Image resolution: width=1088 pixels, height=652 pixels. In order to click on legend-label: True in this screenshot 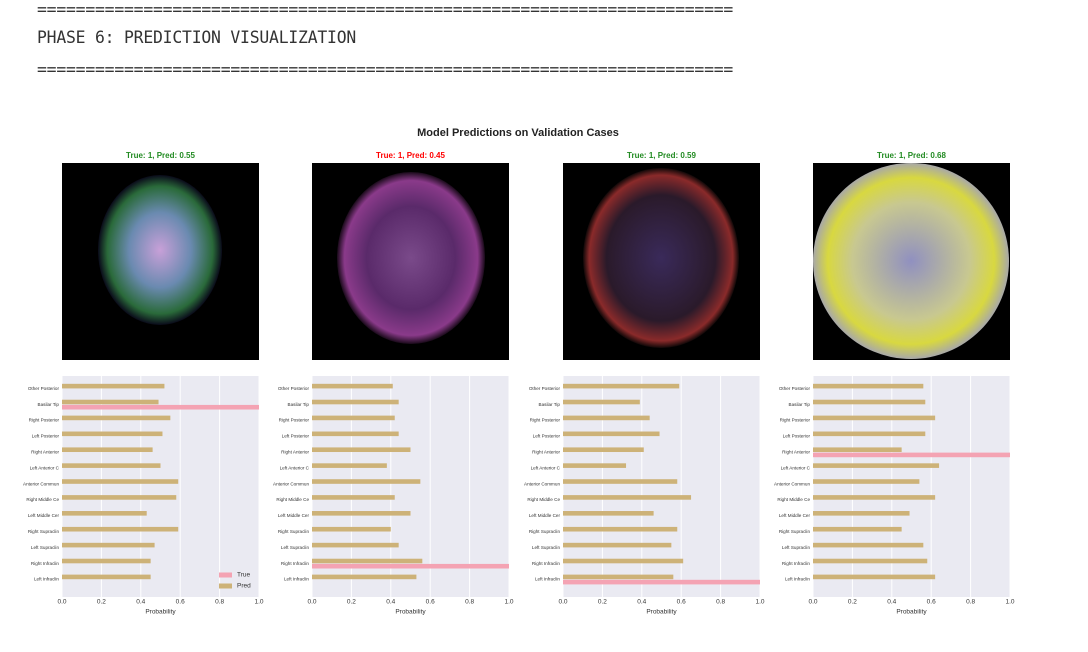, I will do `click(244, 575)`.